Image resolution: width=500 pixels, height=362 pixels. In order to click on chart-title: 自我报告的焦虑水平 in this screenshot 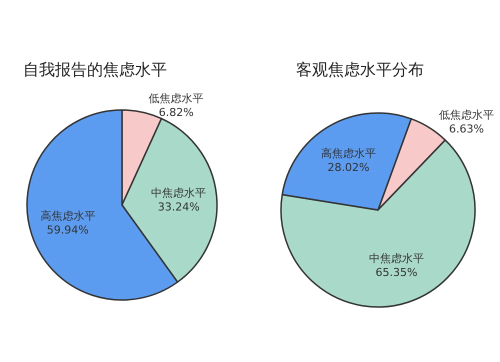, I will do `click(95, 69)`.